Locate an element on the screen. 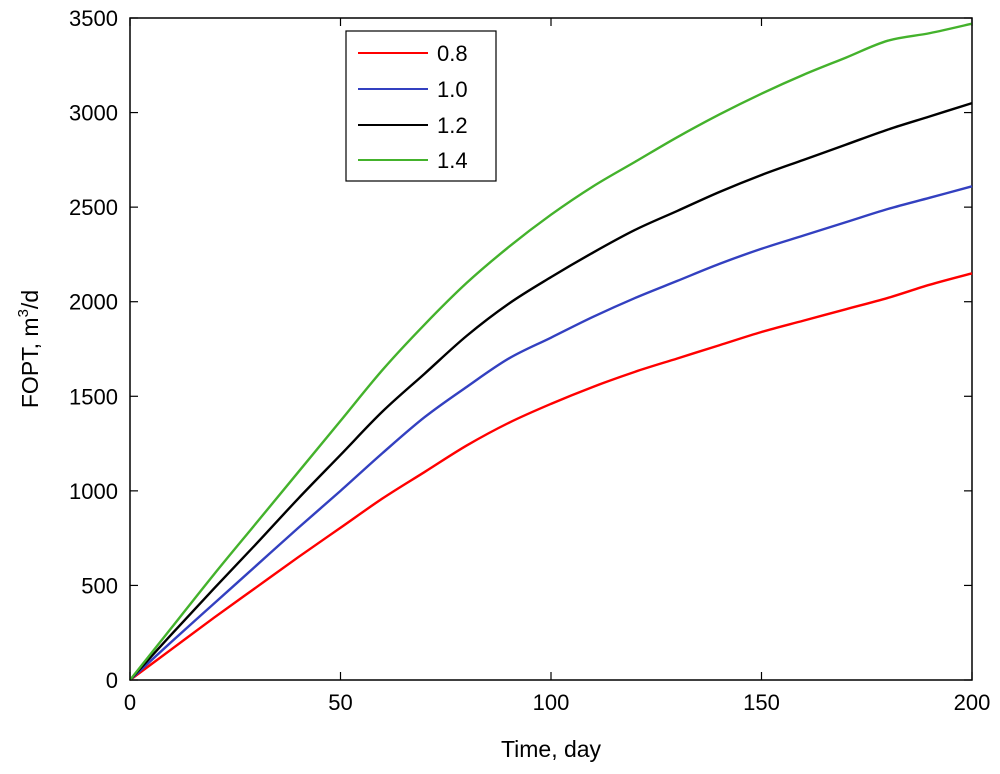  y-tick-label: 0 is located at coordinates (112, 680).